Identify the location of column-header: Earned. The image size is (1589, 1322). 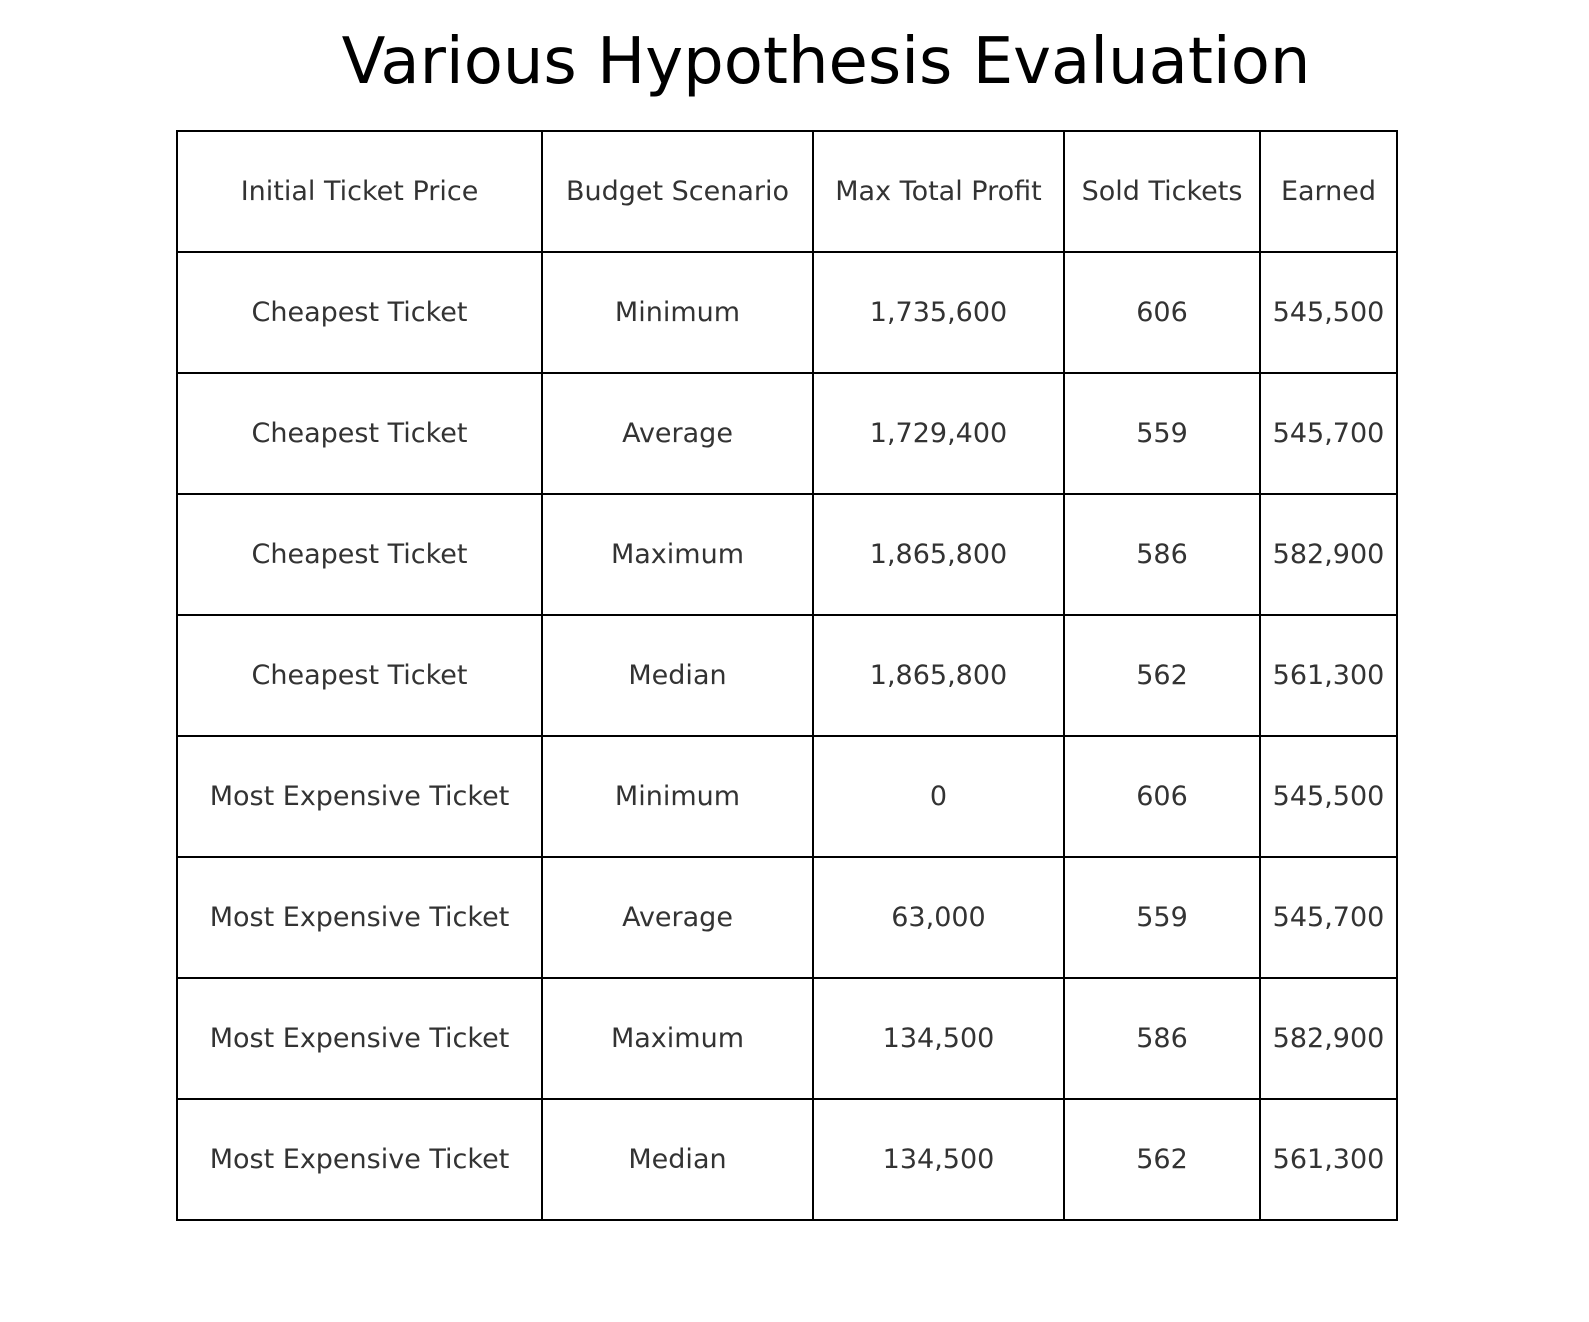
(1328, 191).